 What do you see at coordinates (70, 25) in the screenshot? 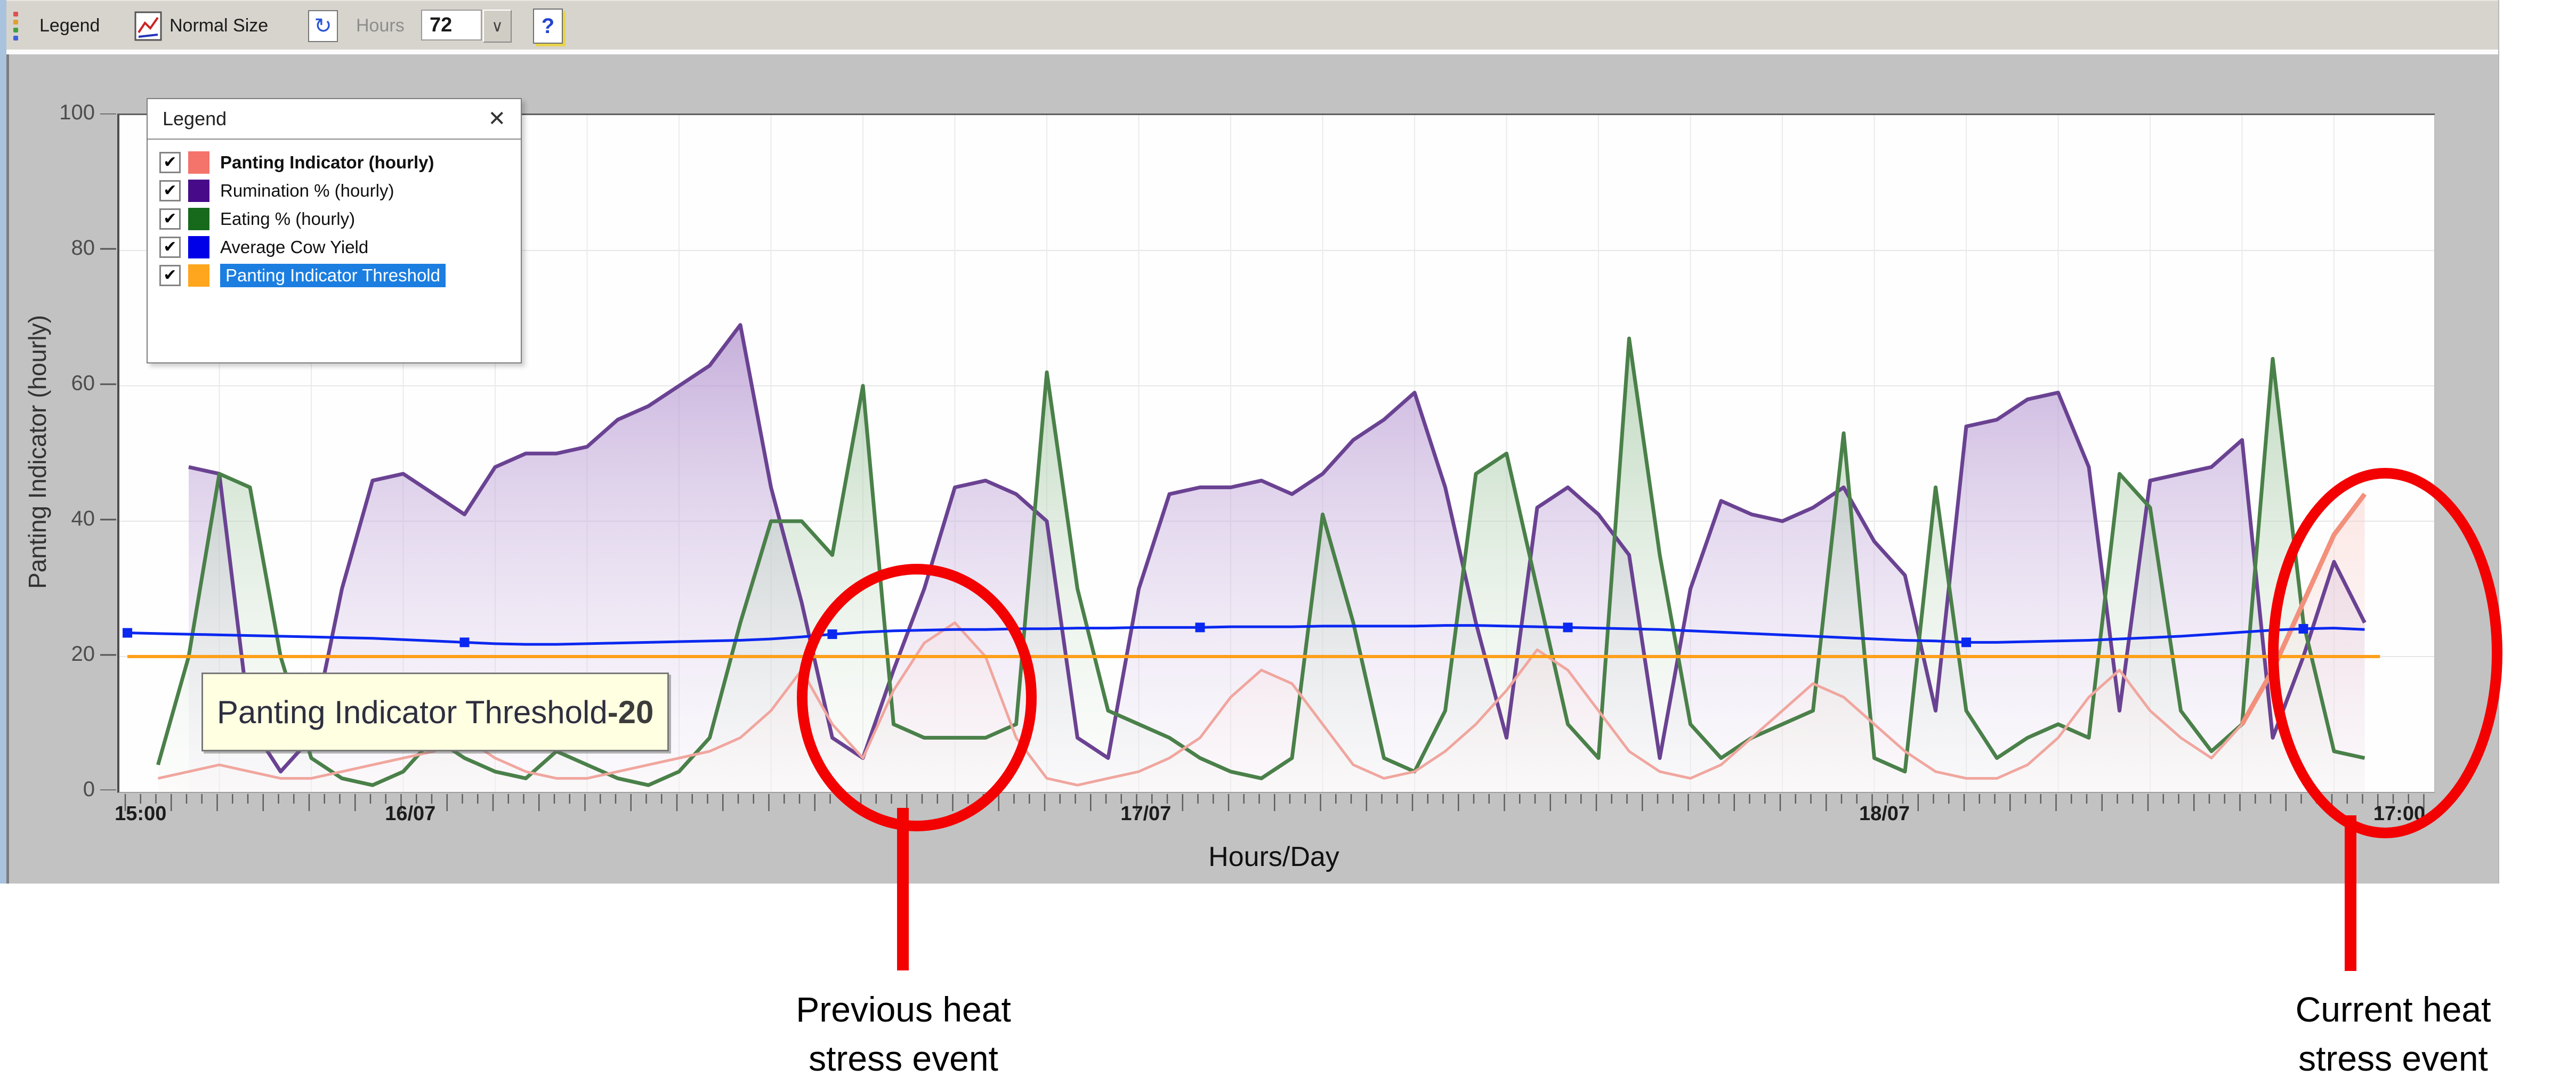
I see `legend-toggle-button: Legend` at bounding box center [70, 25].